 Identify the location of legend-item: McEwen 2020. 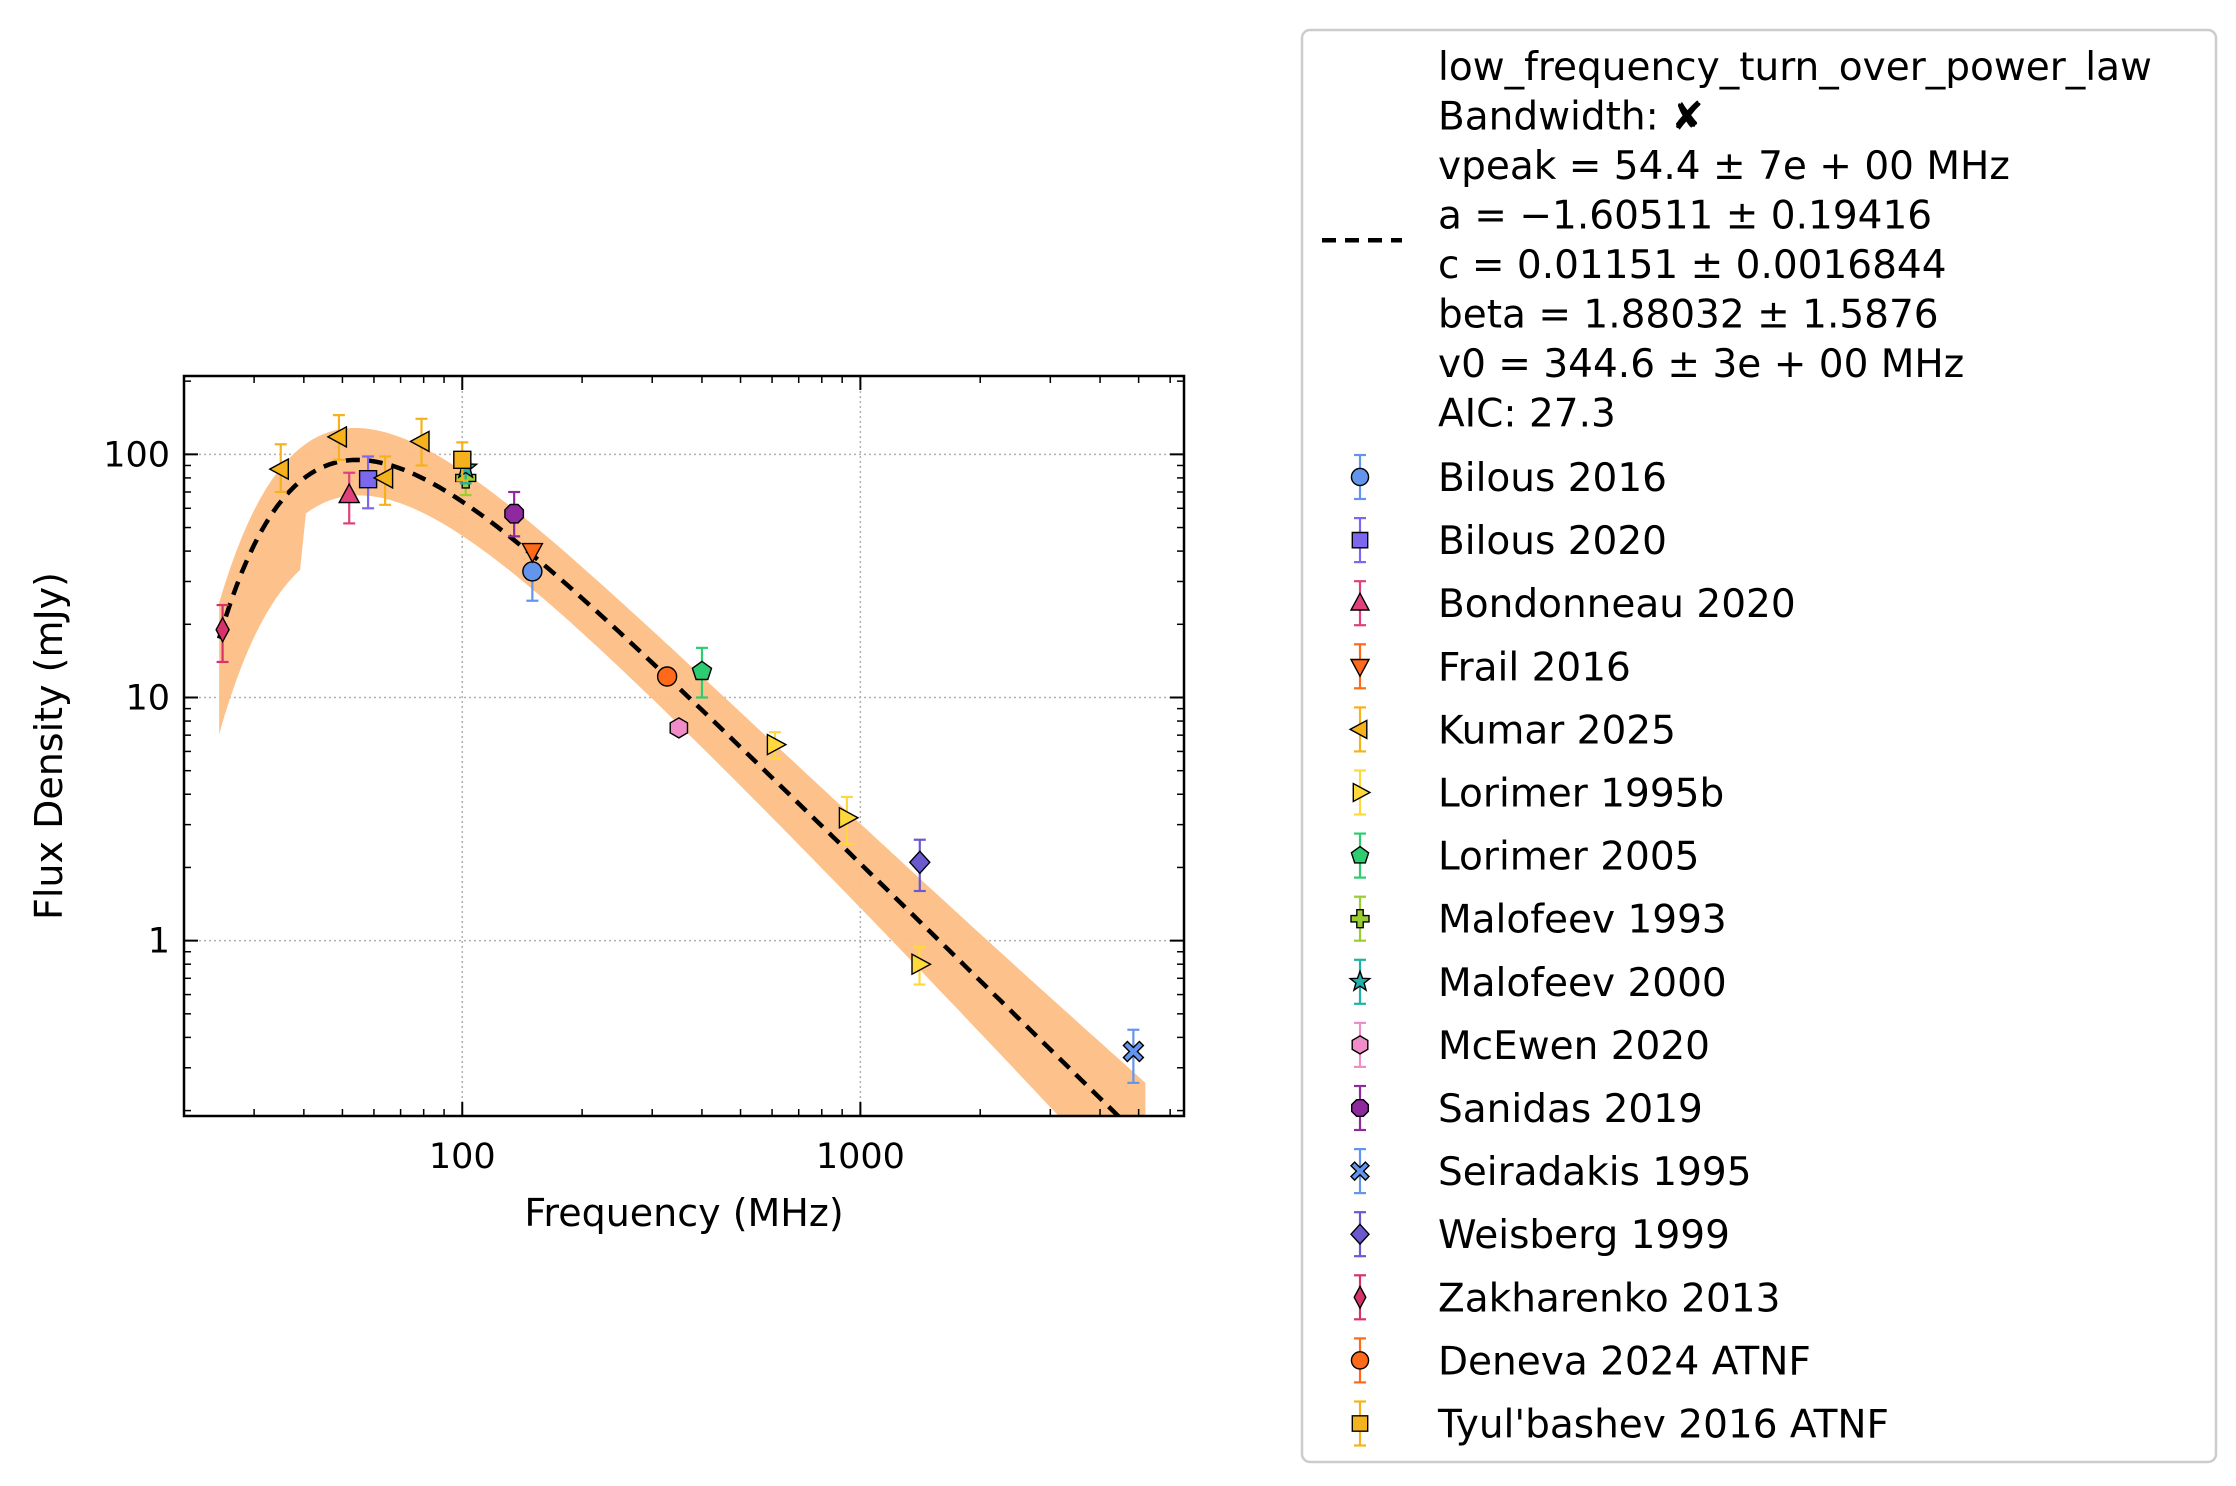
(1530, 1045).